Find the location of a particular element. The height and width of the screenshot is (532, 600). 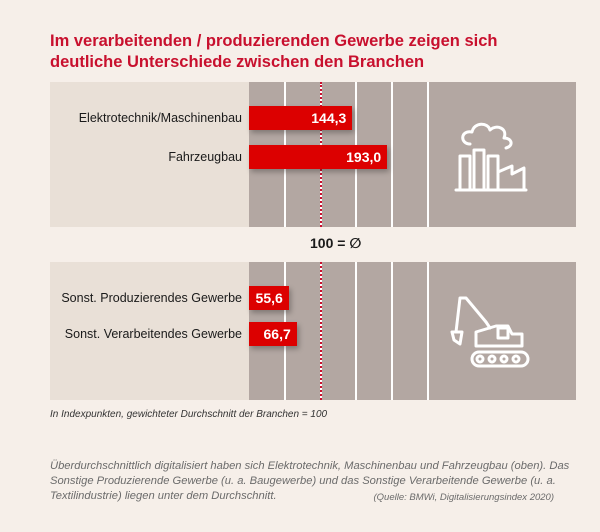

bar-value-label: 193,0 is located at coordinates (364, 157).